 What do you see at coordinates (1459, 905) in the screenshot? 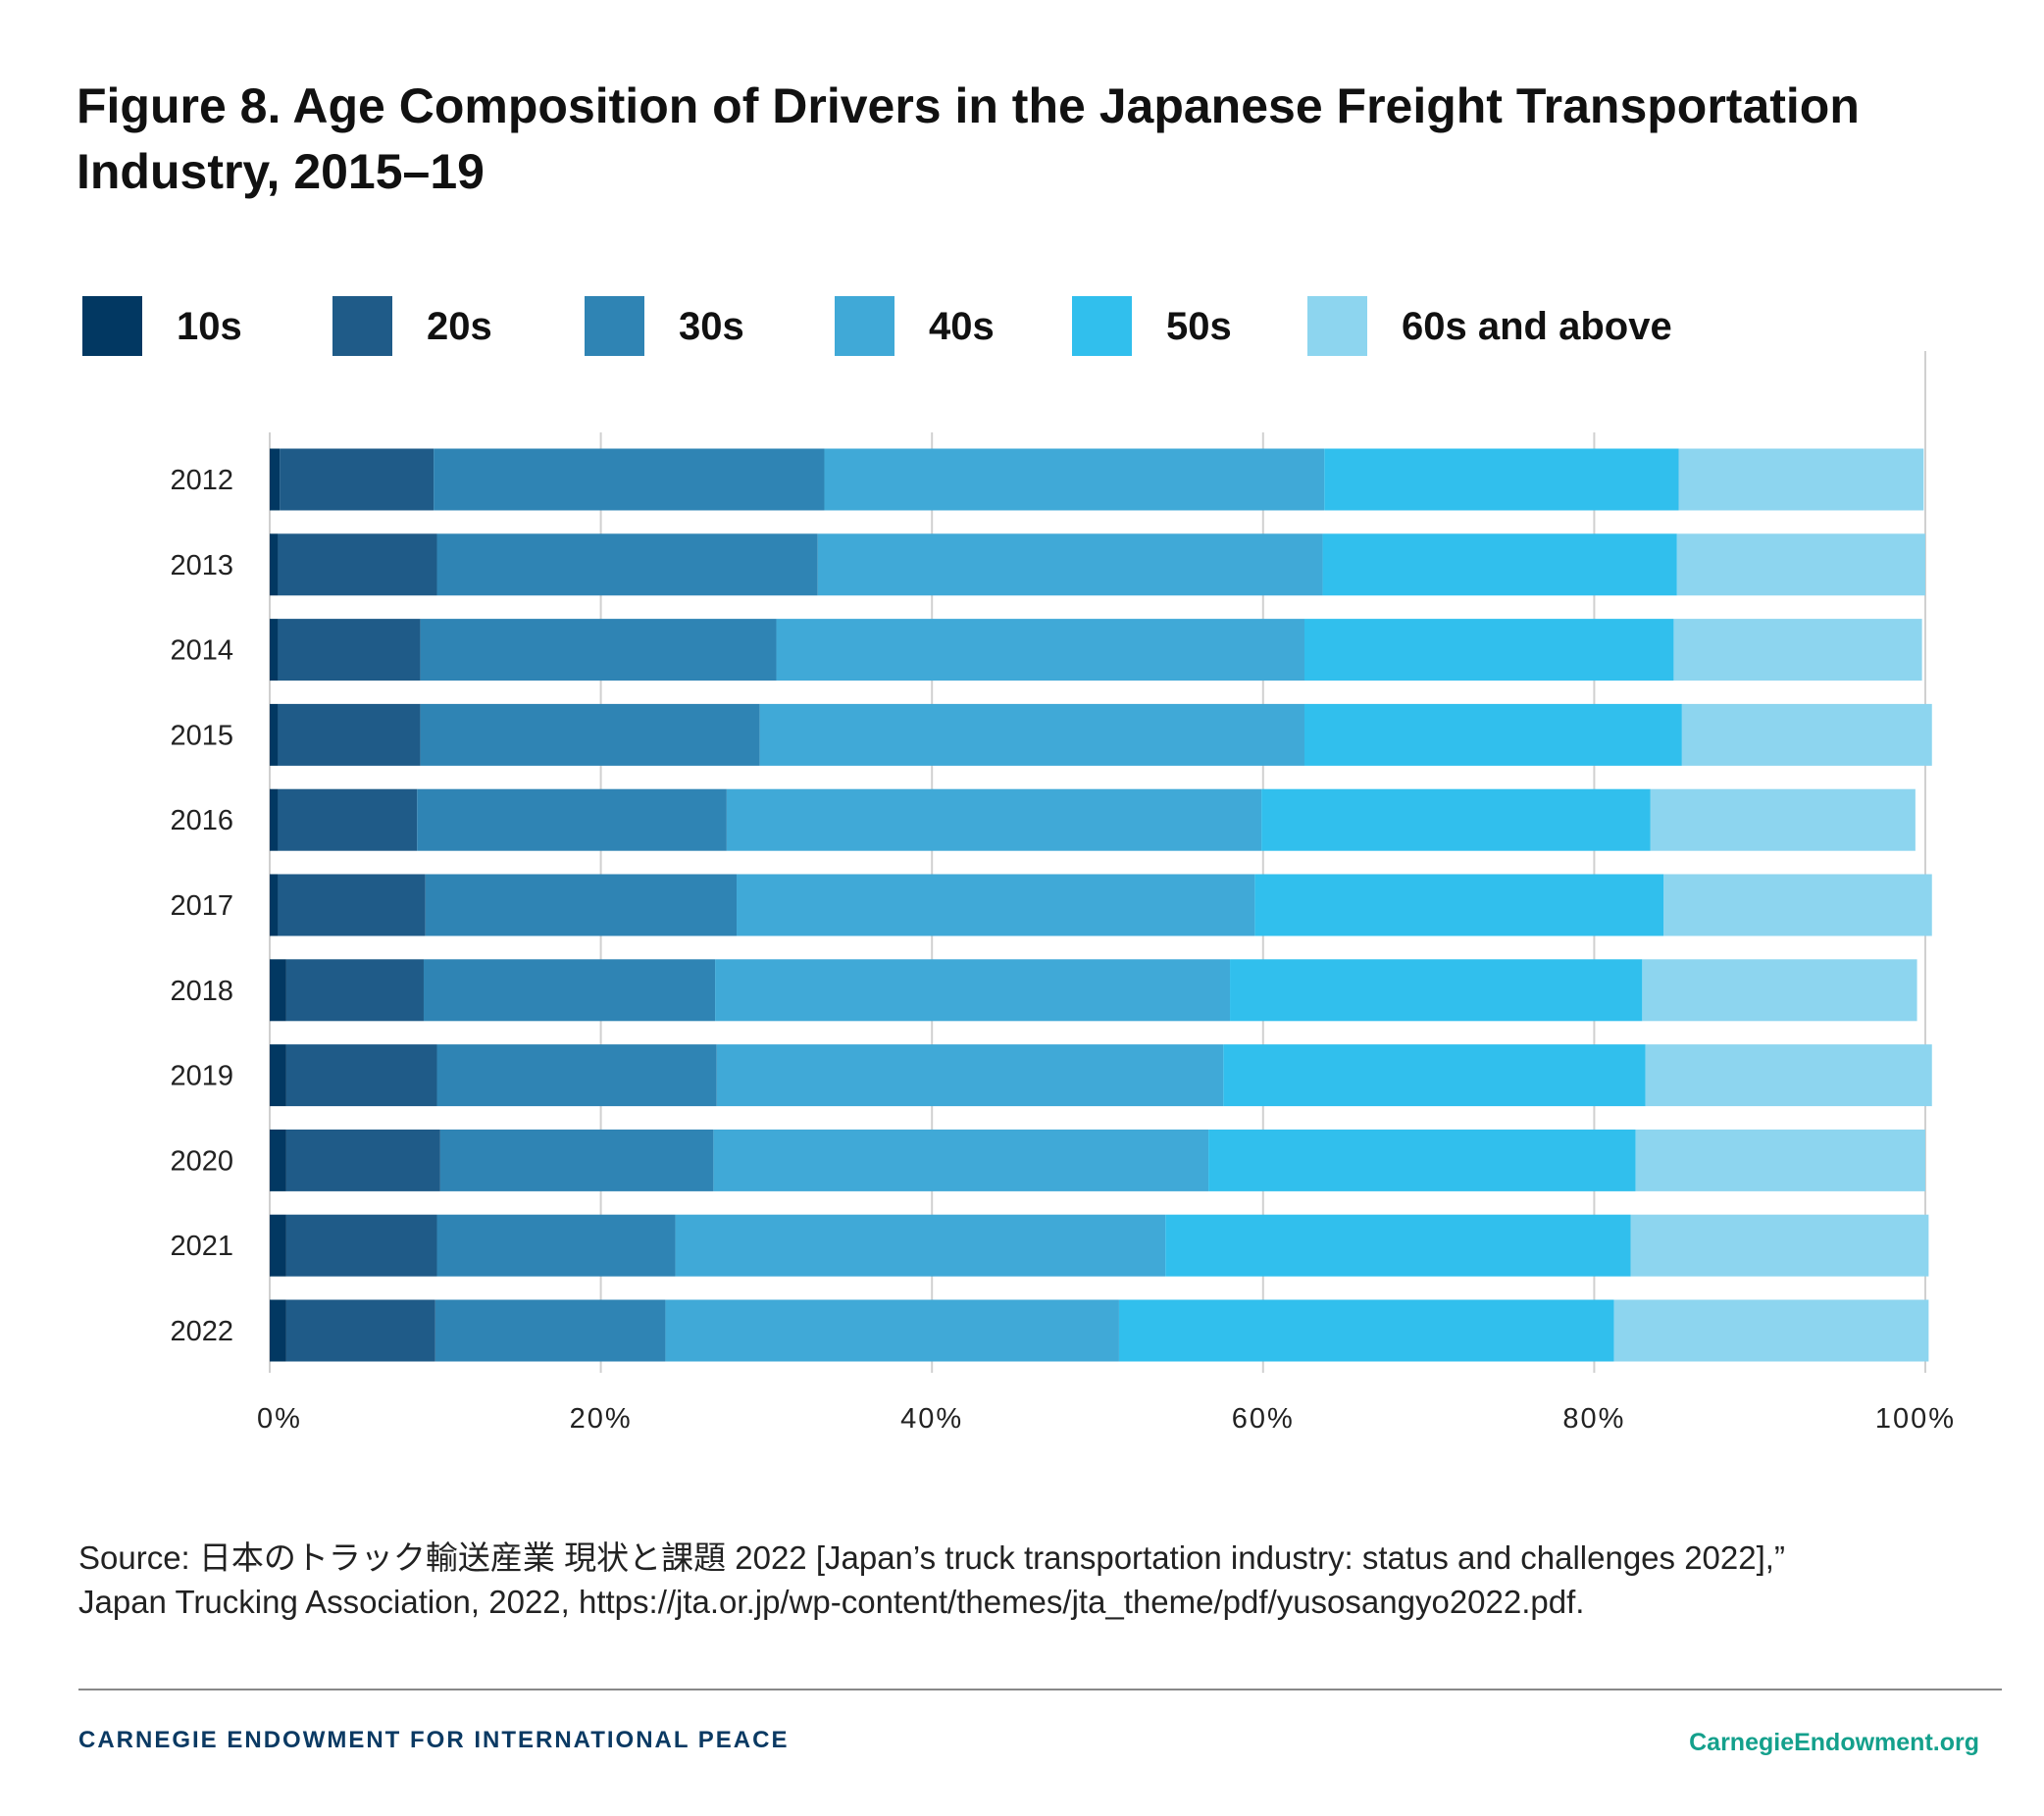
I see `bar-segment-2017-50s` at bounding box center [1459, 905].